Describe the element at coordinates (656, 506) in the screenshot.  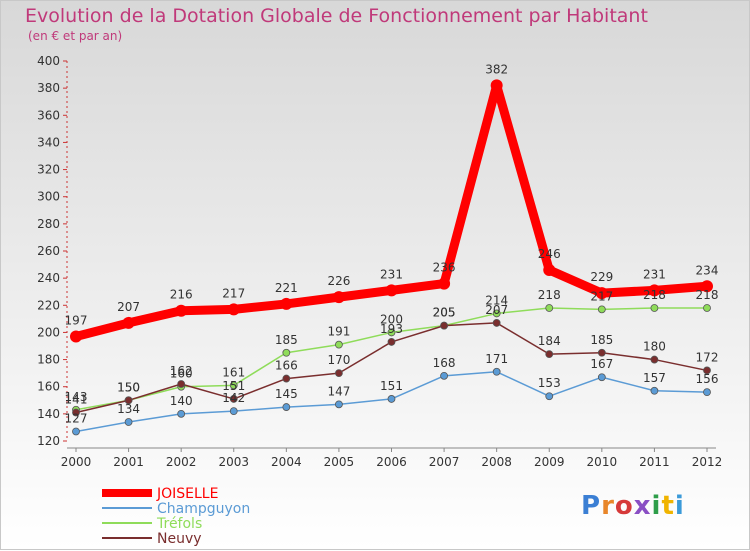
I see `logo-letter: i` at that location.